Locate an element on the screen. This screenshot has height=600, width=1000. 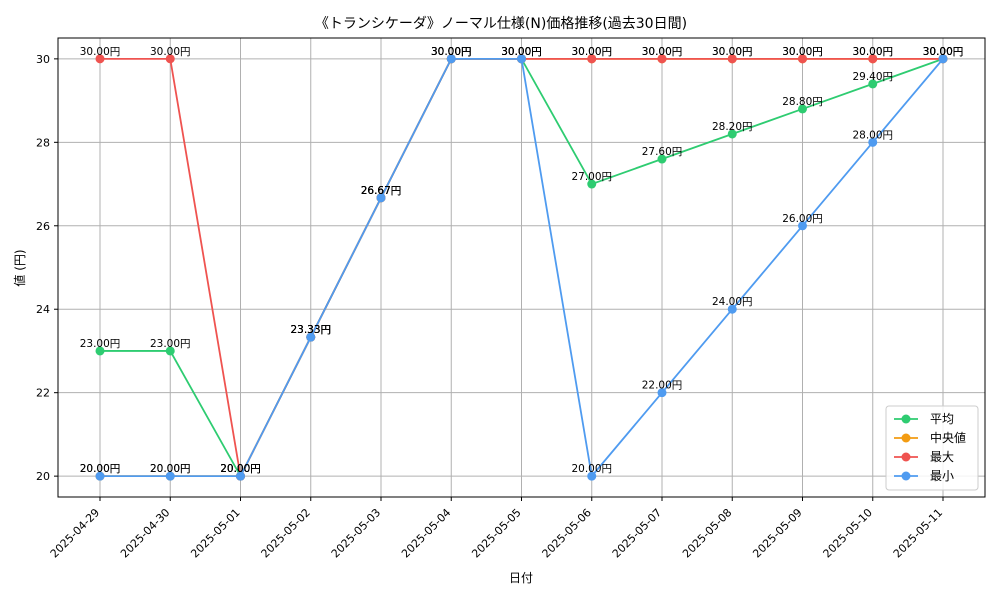
legend-label: 中央値 is located at coordinates (948, 437).